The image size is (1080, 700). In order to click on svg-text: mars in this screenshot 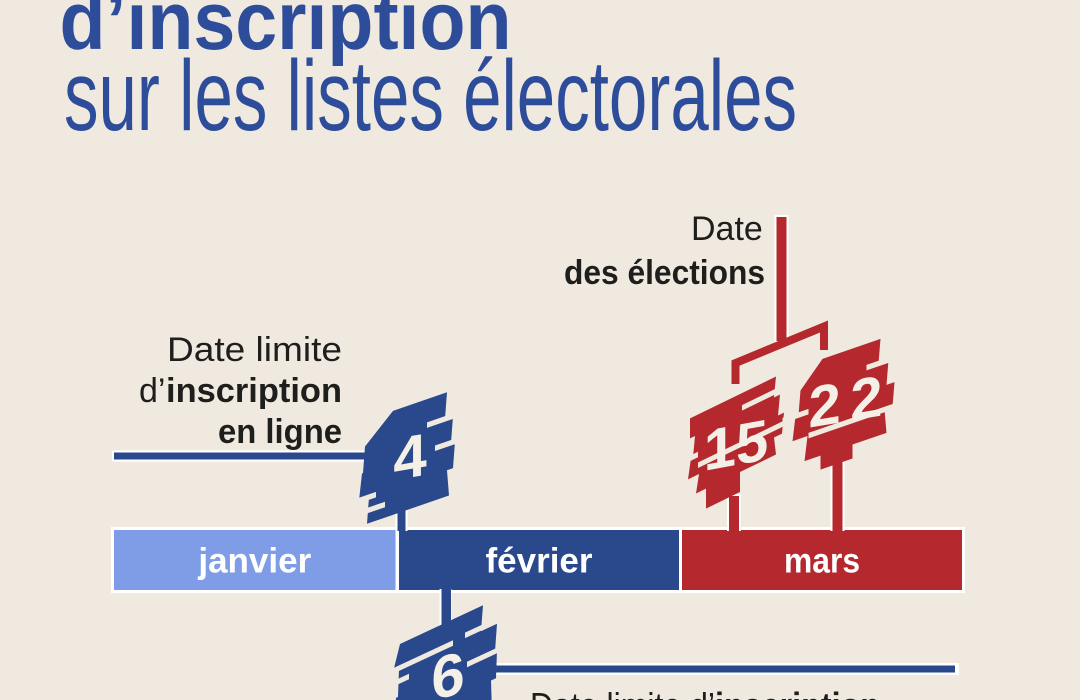, I will do `click(822, 561)`.